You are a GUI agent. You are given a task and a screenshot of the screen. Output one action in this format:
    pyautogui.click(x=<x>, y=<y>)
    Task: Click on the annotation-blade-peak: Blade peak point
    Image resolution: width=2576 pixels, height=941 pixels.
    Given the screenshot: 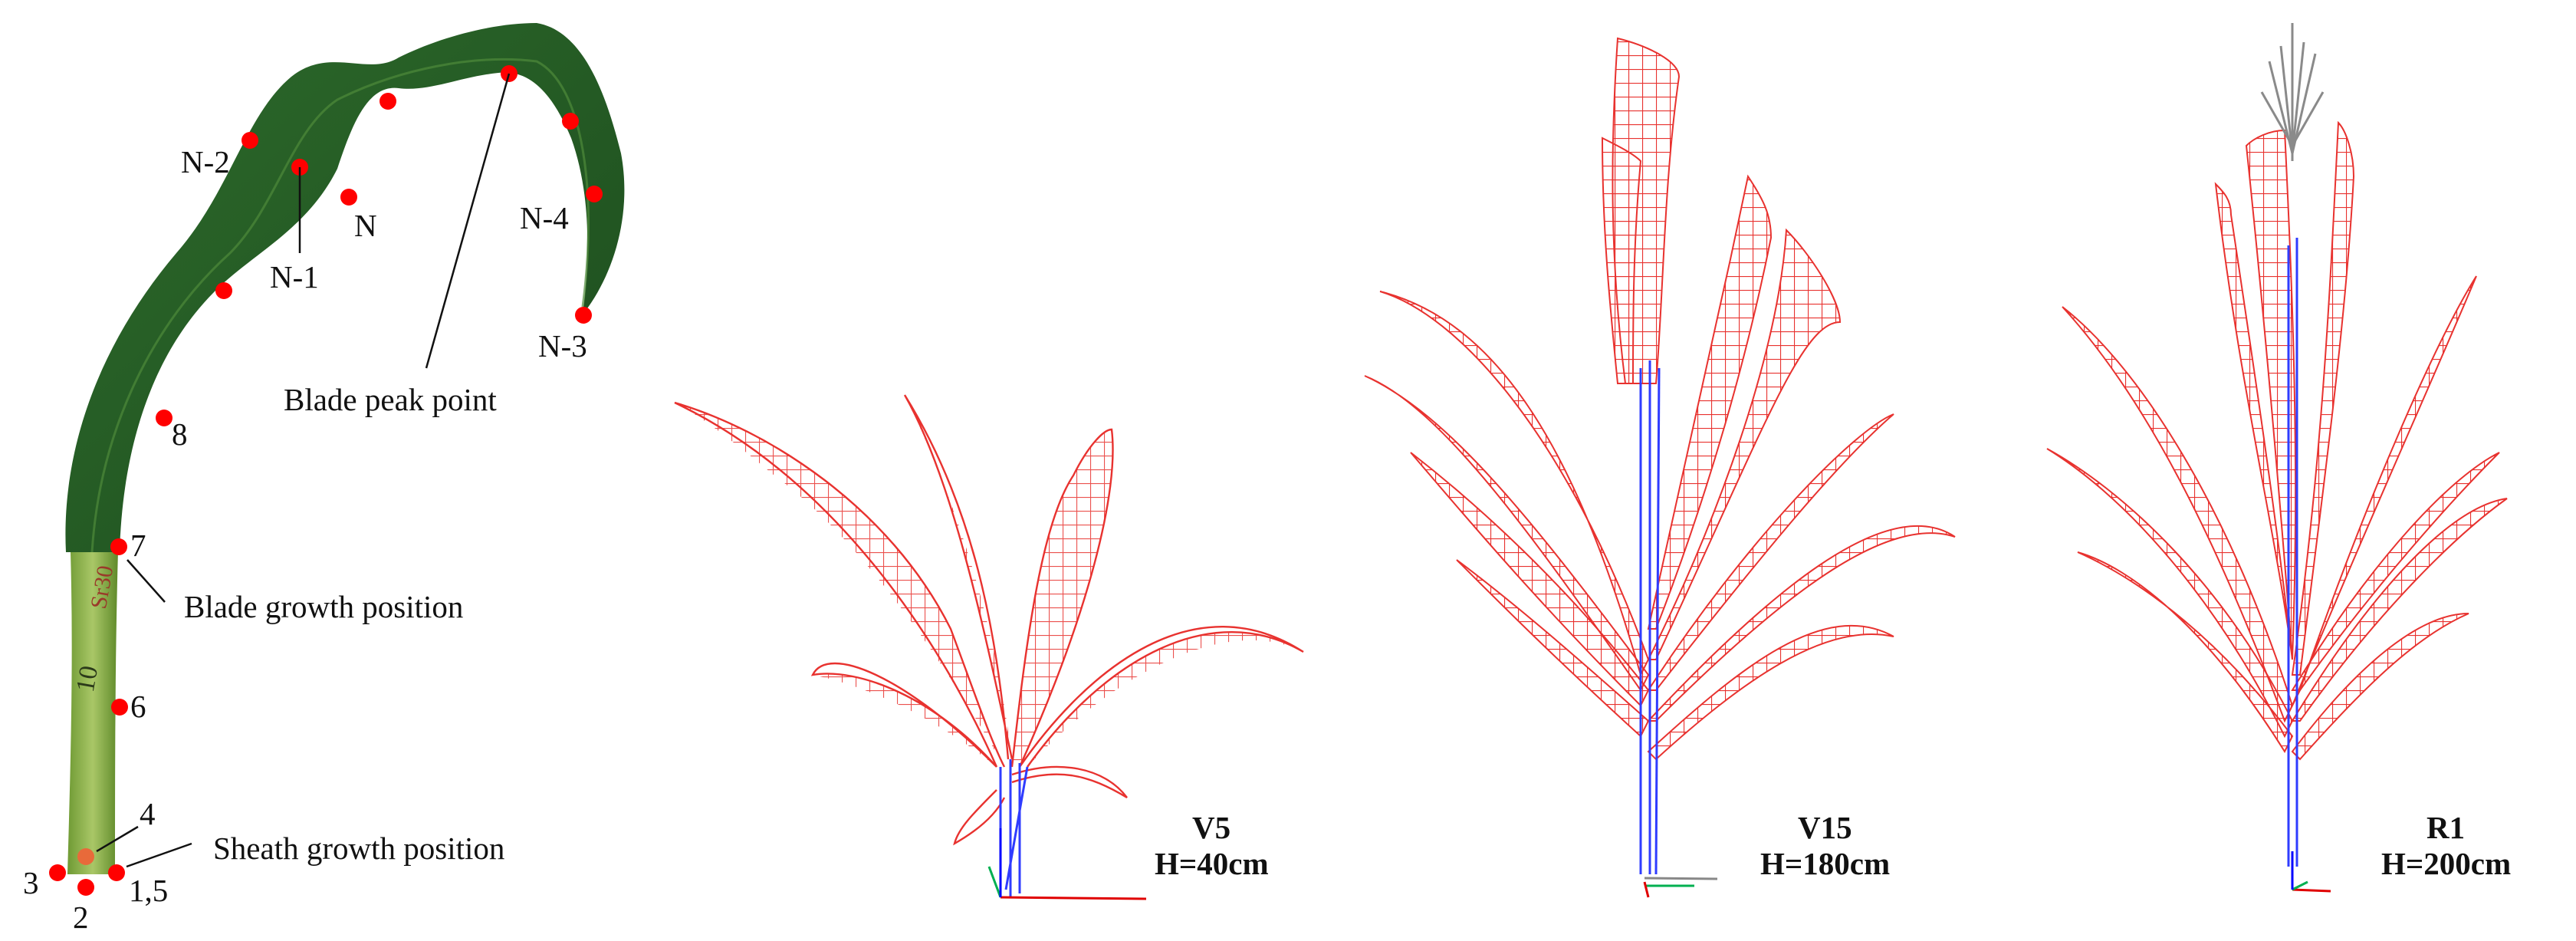 What is the action you would take?
    pyautogui.click(x=390, y=399)
    